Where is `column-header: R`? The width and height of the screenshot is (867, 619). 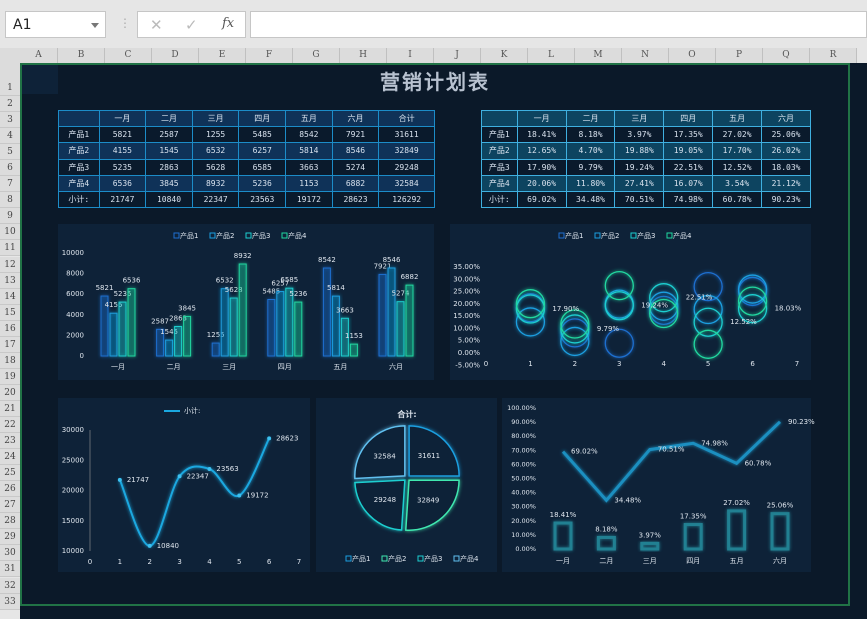
column-header: R is located at coordinates (833, 55).